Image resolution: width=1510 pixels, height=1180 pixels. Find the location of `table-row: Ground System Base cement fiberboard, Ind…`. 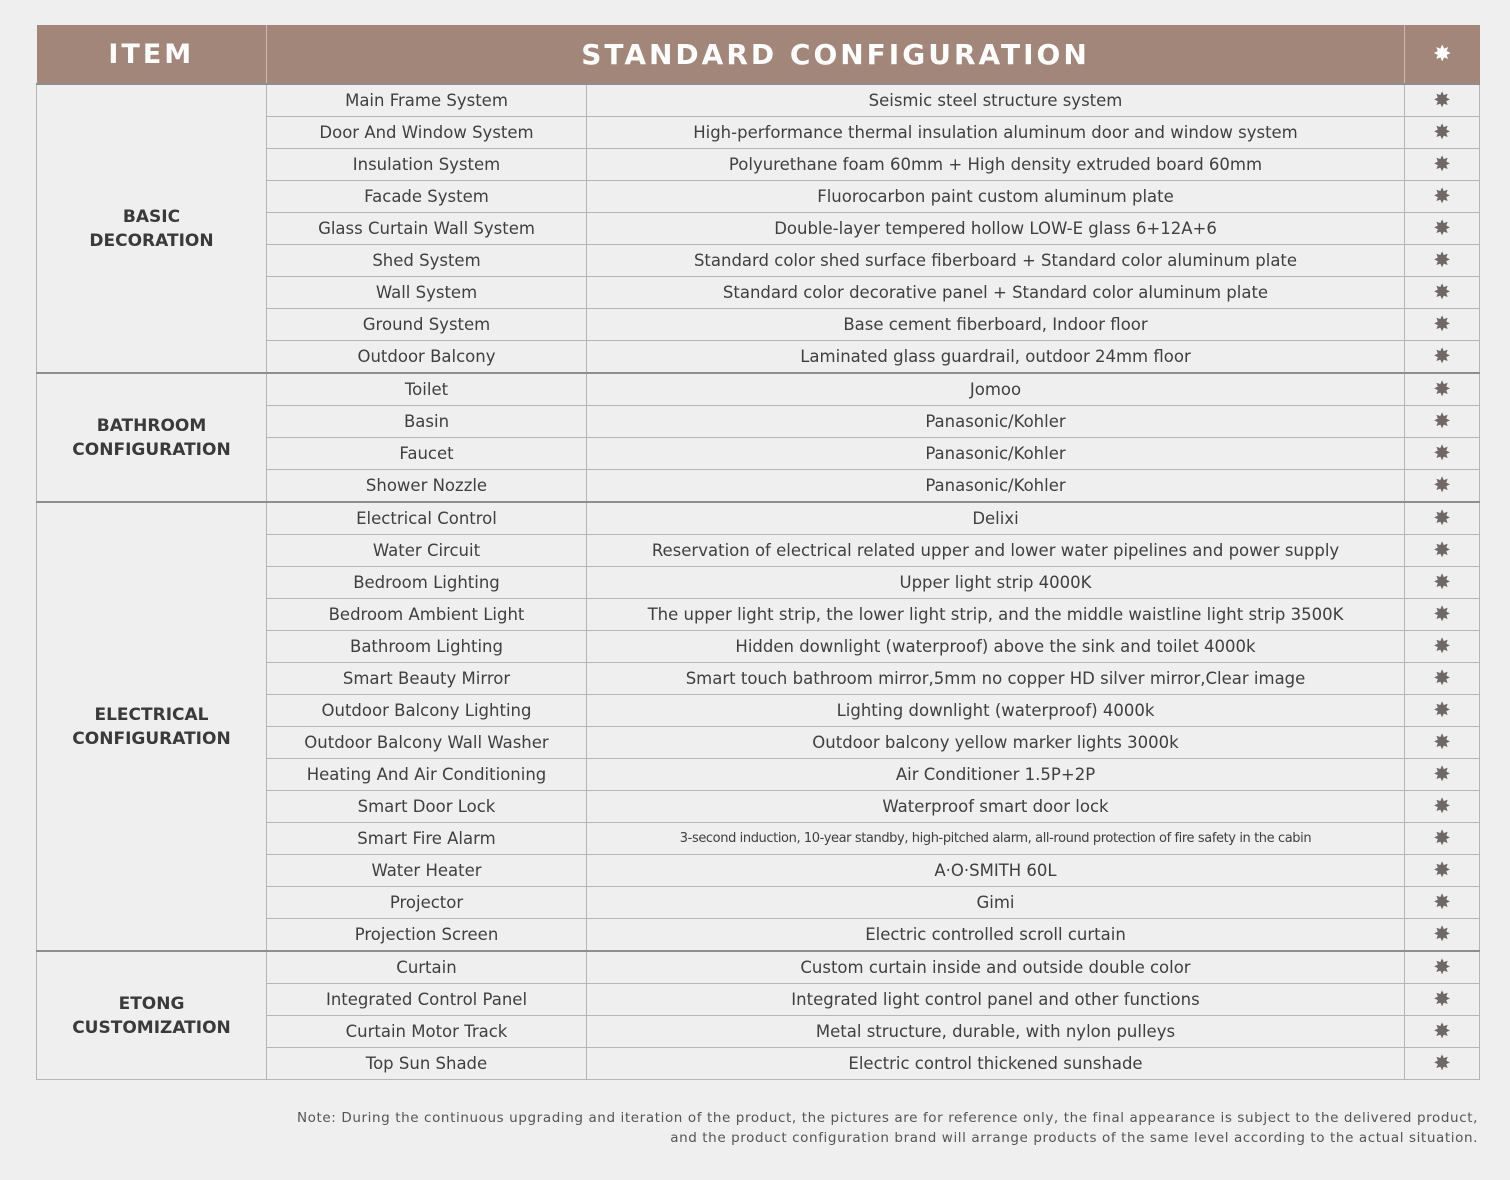

table-row: Ground System Base cement fiberboard, Ind… is located at coordinates (758, 324).